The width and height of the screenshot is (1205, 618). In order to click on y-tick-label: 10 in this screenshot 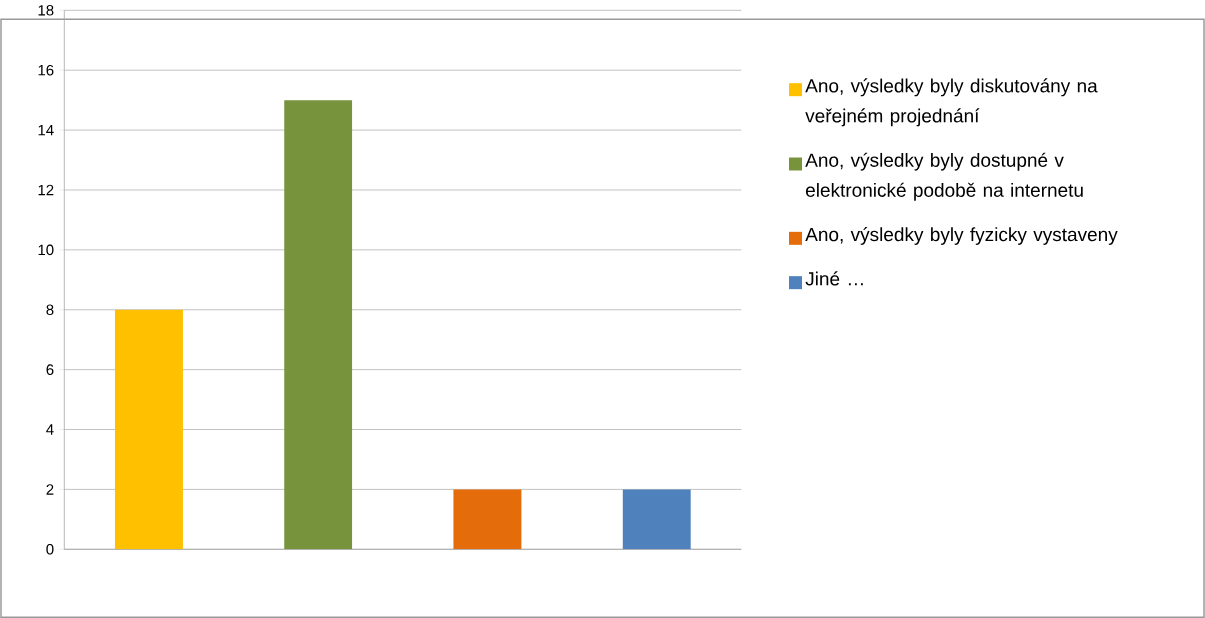, I will do `click(46, 250)`.